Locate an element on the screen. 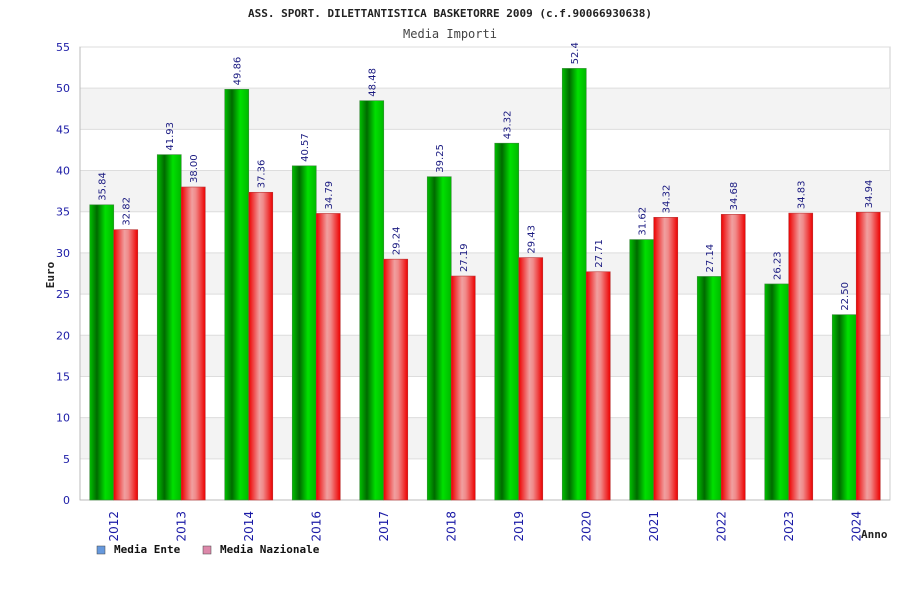 The width and height of the screenshot is (900, 600). bar-nazionale-2013 is located at coordinates (193, 343).